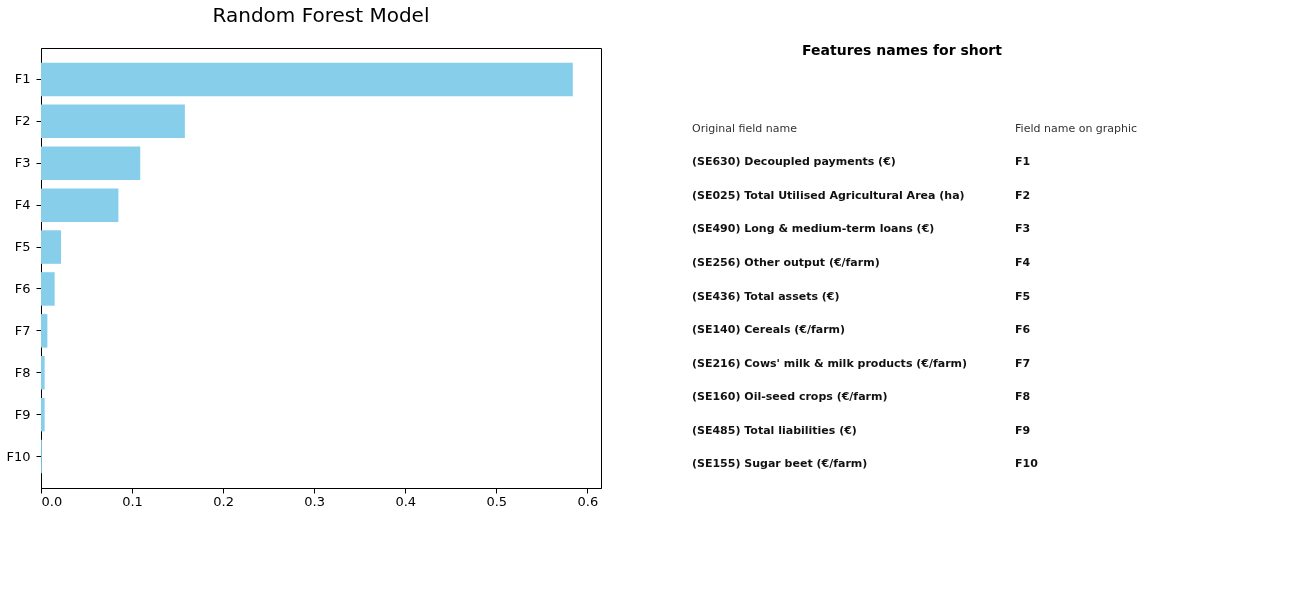 This screenshot has width=1301, height=600. I want to click on text: F1, so click(1023, 162).